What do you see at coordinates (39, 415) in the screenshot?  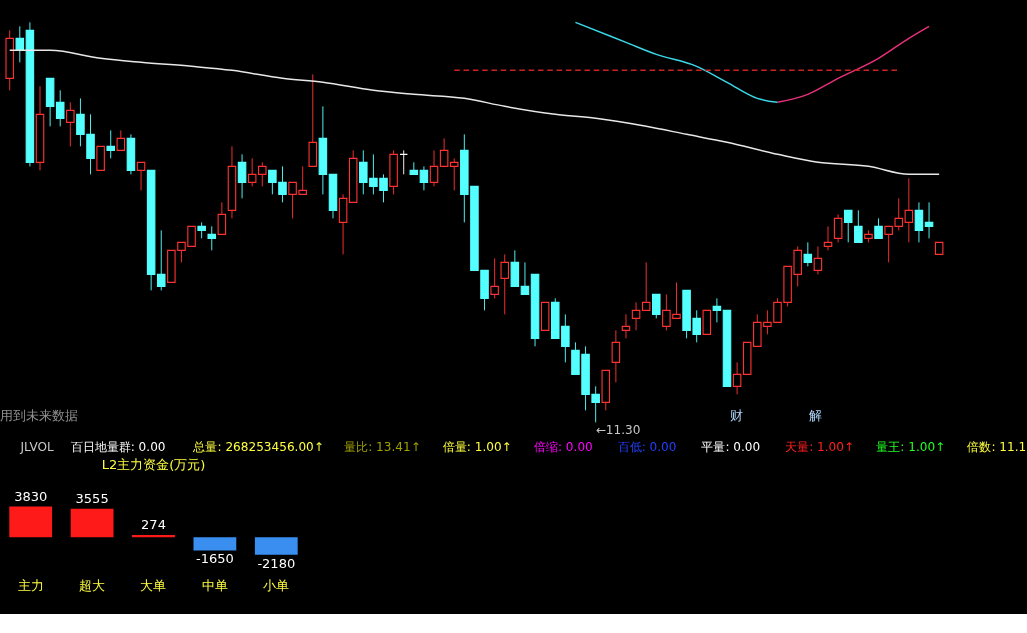 I see `annotation: 用到未来数据` at bounding box center [39, 415].